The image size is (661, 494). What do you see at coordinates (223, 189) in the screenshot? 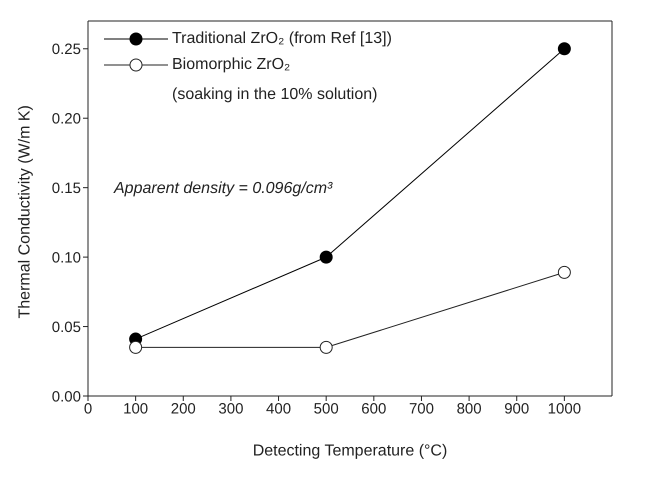
I see `annotation: Apparent density = 0.096g/cm³` at bounding box center [223, 189].